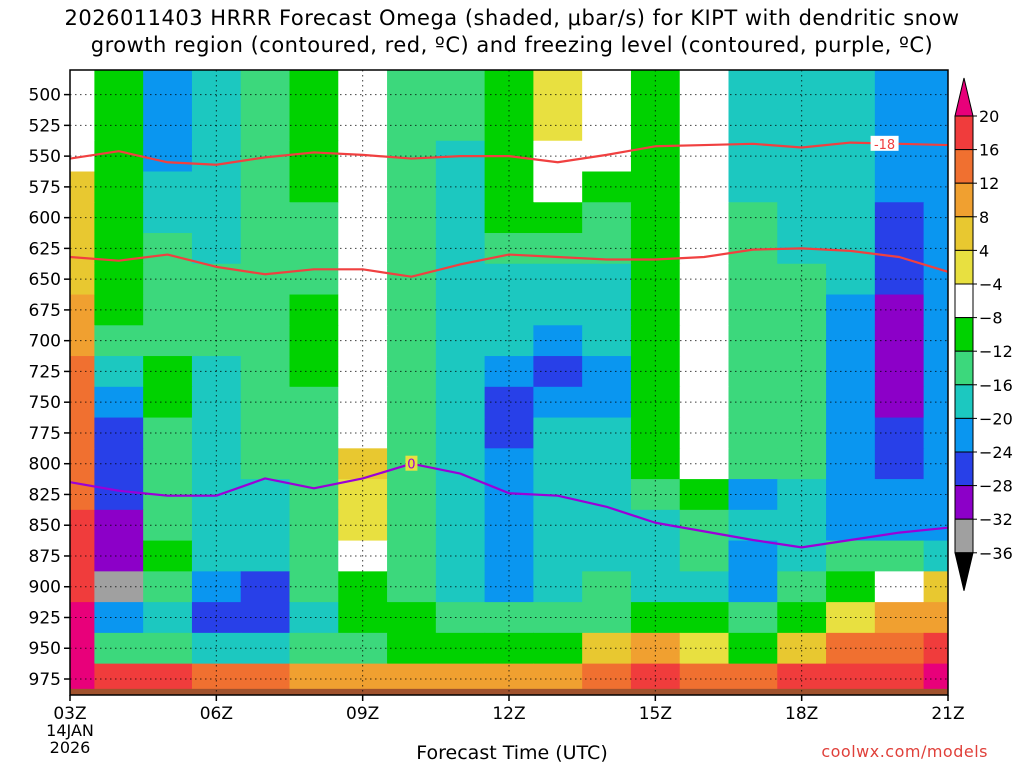 The image size is (1024, 768). Describe the element at coordinates (216, 714) in the screenshot. I see `x-tick-label: 06Z` at that location.